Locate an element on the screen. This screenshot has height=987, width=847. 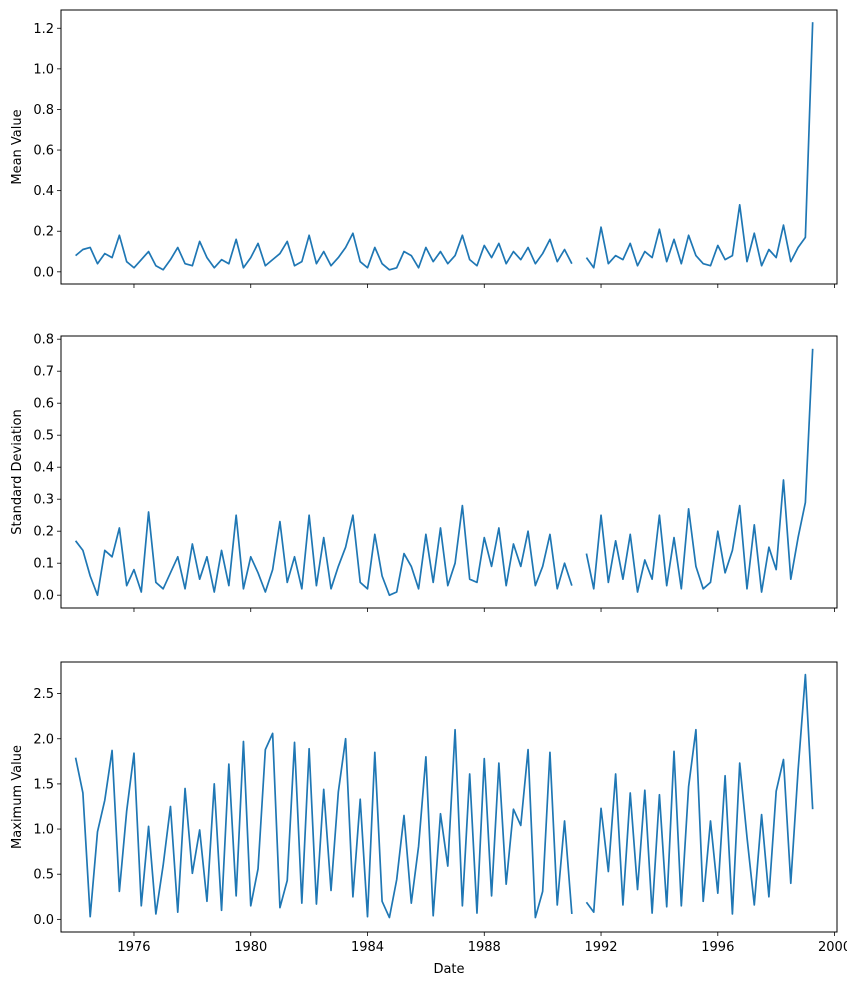
mean-value-y-tick-label: 0.4 is located at coordinates (43, 191).